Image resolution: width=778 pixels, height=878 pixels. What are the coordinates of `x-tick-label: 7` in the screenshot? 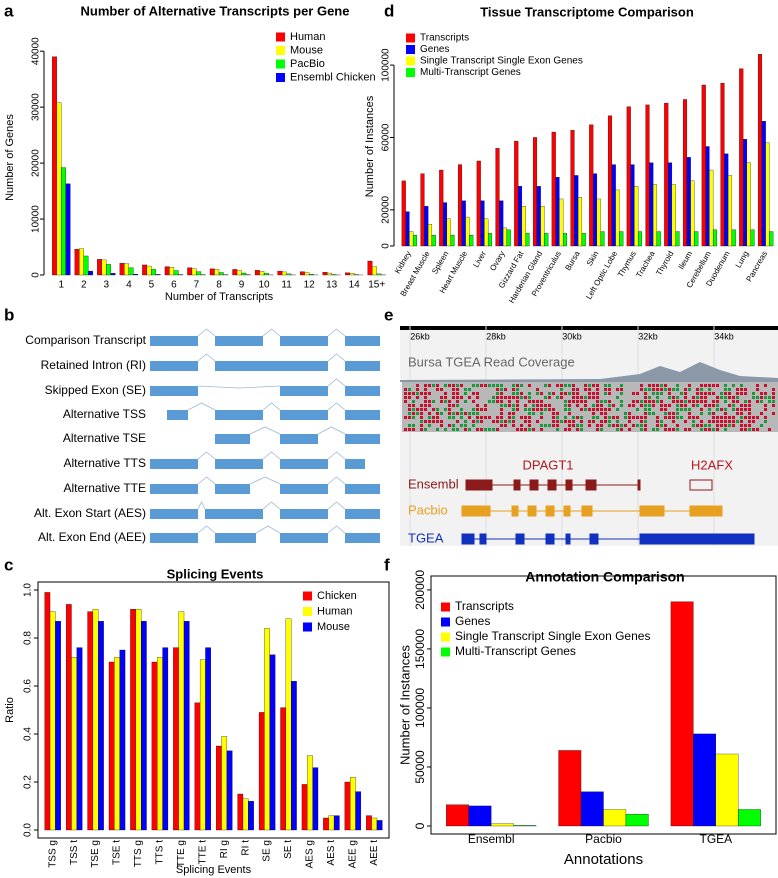 It's located at (197, 285).